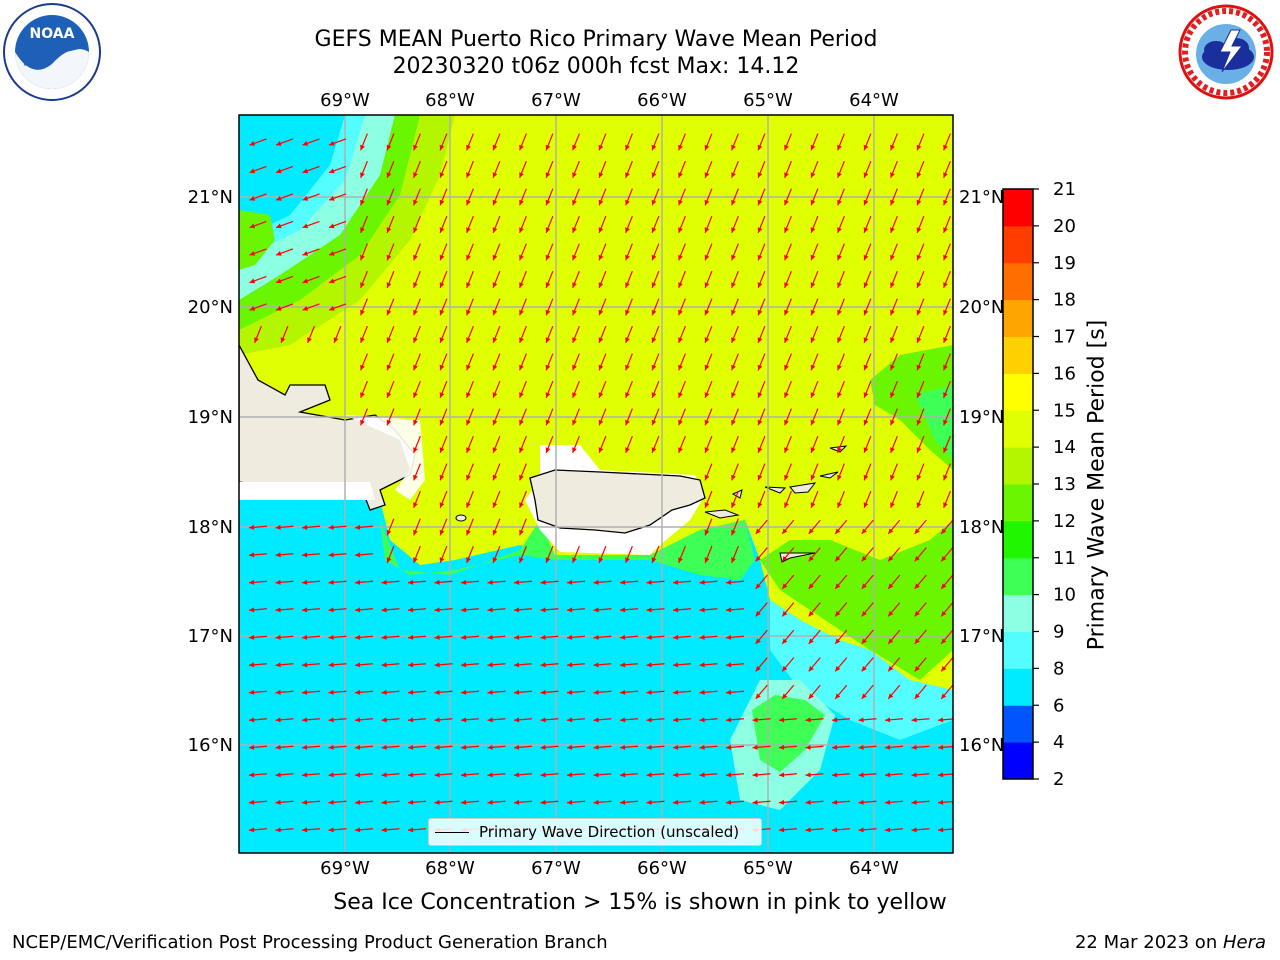 The width and height of the screenshot is (1280, 960). What do you see at coordinates (596, 66) in the screenshot?
I see `chart-subtitle: 20230320 t06z 000h fcst Max: 14.12` at bounding box center [596, 66].